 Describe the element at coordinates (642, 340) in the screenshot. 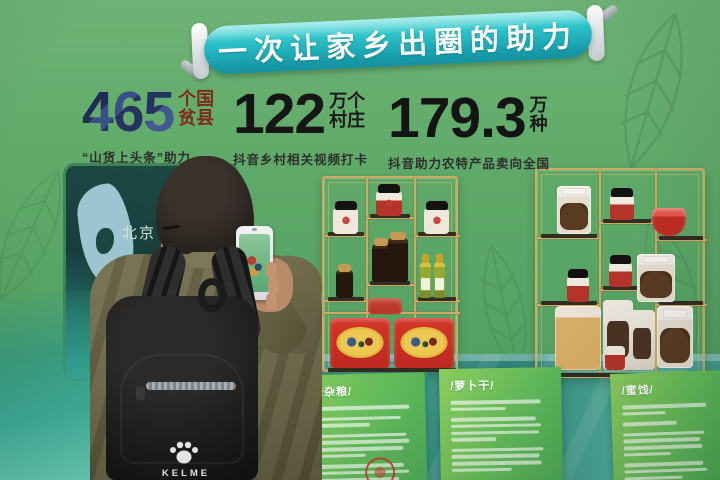

I see `product-pouch` at that location.